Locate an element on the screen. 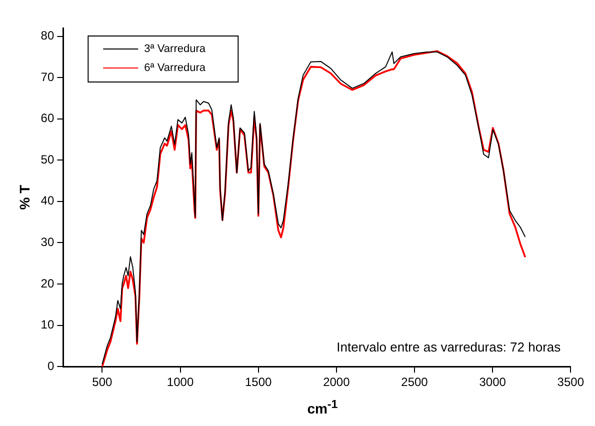 This screenshot has width=595, height=426. legend-label: 6ª Varredura is located at coordinates (175, 68).